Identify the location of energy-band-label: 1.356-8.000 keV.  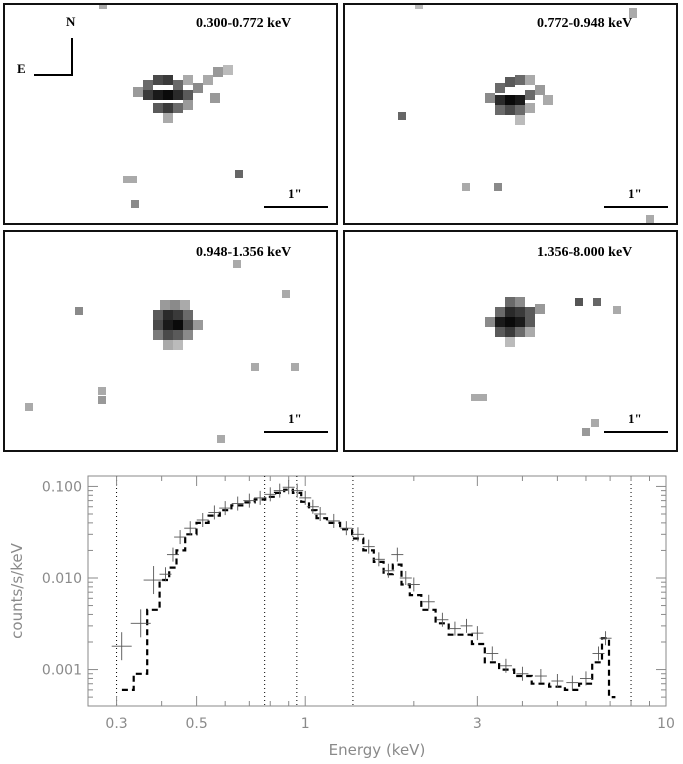
(585, 252).